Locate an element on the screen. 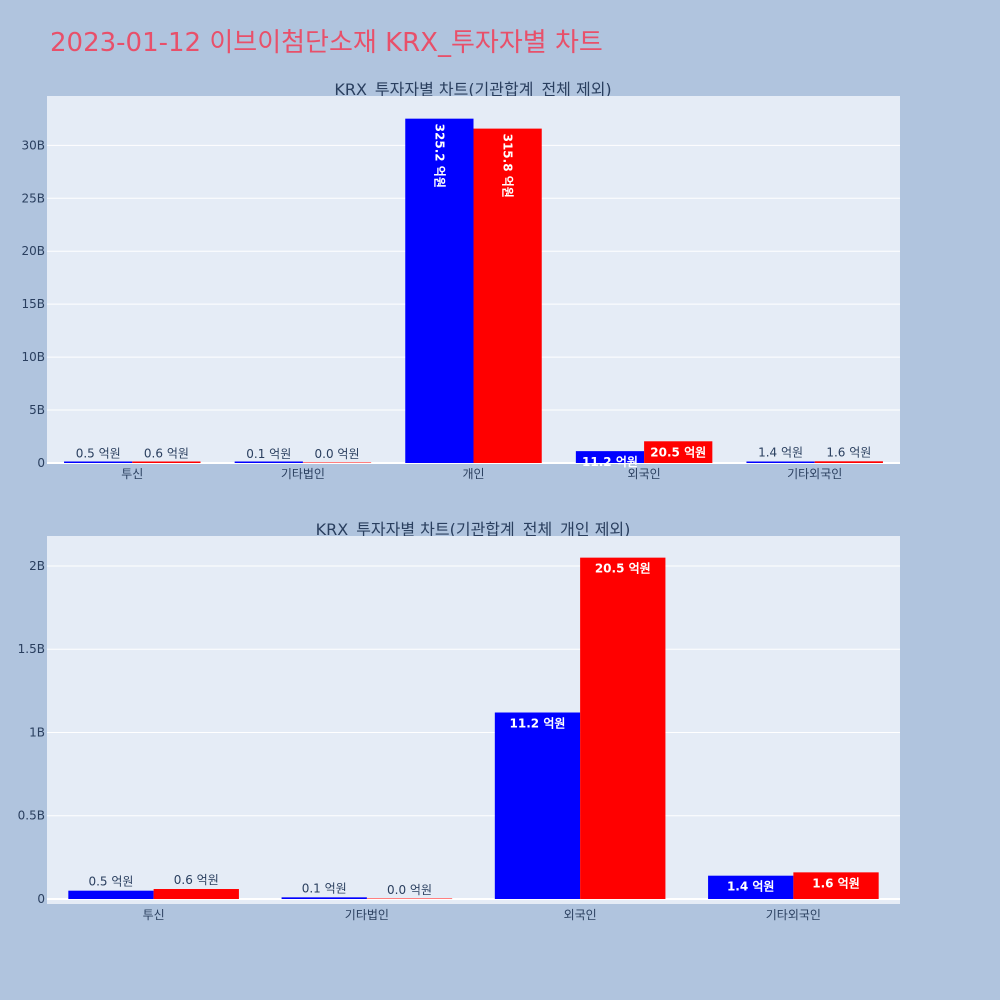 Image resolution: width=1000 pixels, height=1000 pixels. chart-title: KRX_투자자별 차트(기관합계_전체 제외) is located at coordinates (472, 90).